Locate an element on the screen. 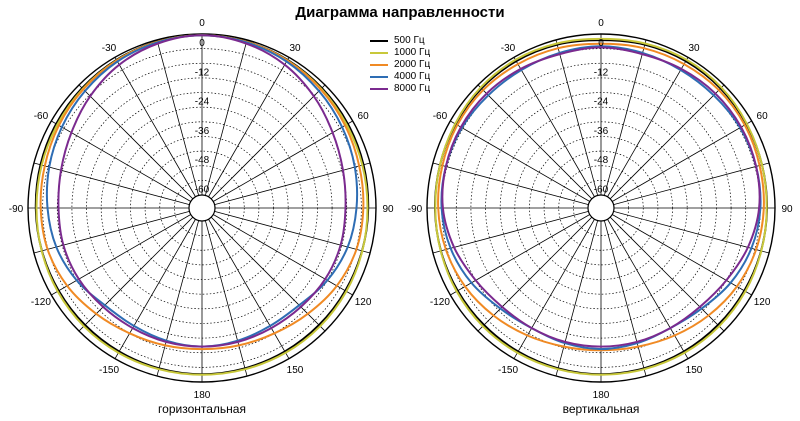 The width and height of the screenshot is (800, 421). legend-item-2000: 2000 Гц is located at coordinates (400, 65).